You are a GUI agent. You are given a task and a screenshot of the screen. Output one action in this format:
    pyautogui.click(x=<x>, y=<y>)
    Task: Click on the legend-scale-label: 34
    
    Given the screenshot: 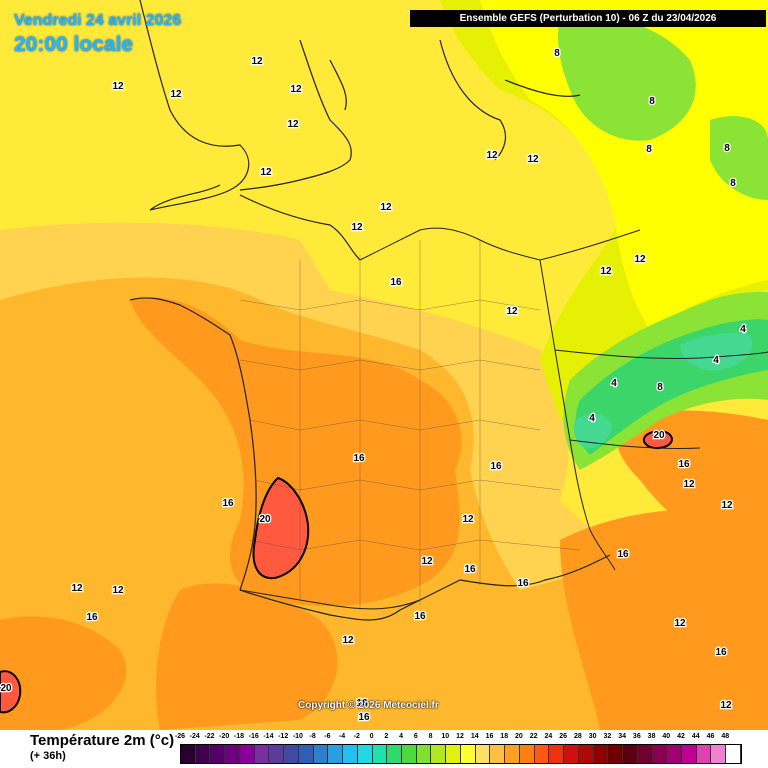 What is the action you would take?
    pyautogui.click(x=622, y=736)
    